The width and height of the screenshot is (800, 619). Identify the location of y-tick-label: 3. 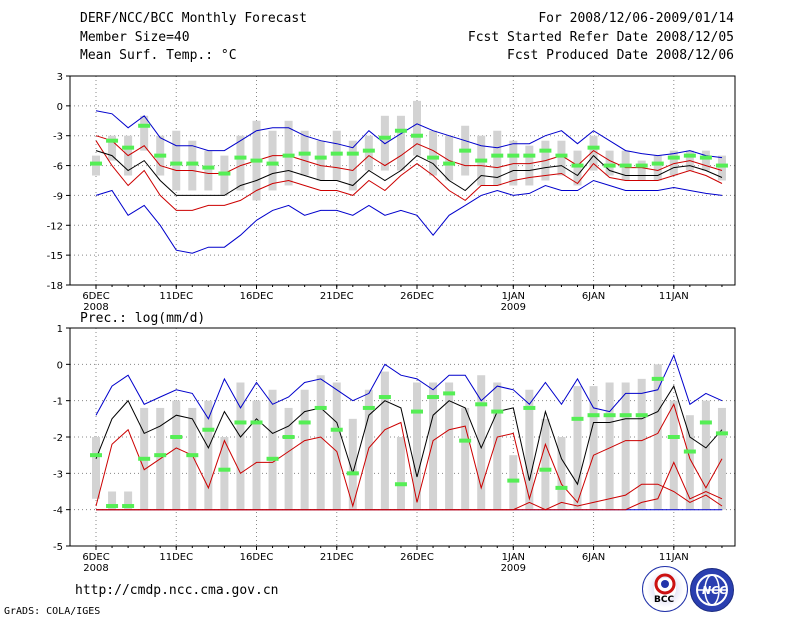
(60, 77).